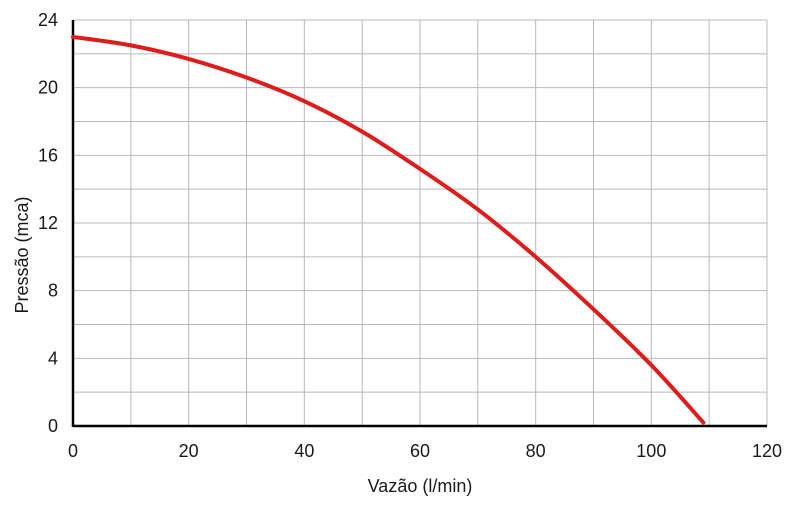 The width and height of the screenshot is (797, 505). What do you see at coordinates (53, 291) in the screenshot?
I see `y-tick-label: 8` at bounding box center [53, 291].